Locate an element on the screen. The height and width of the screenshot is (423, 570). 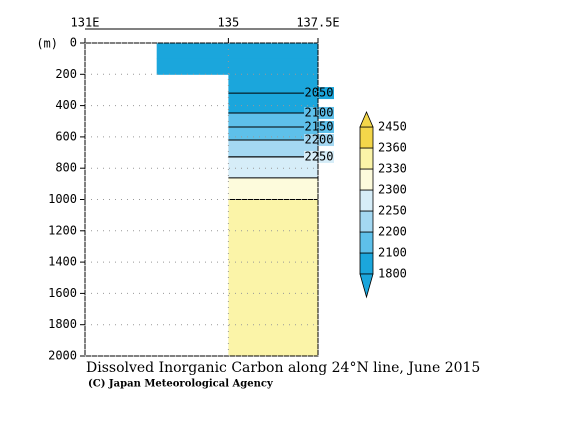
colorbar-label: 2300 is located at coordinates (392, 190).